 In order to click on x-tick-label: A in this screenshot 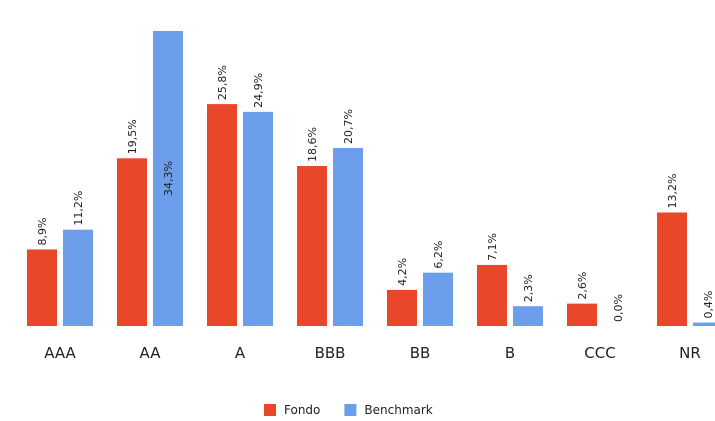, I will do `click(240, 353)`.